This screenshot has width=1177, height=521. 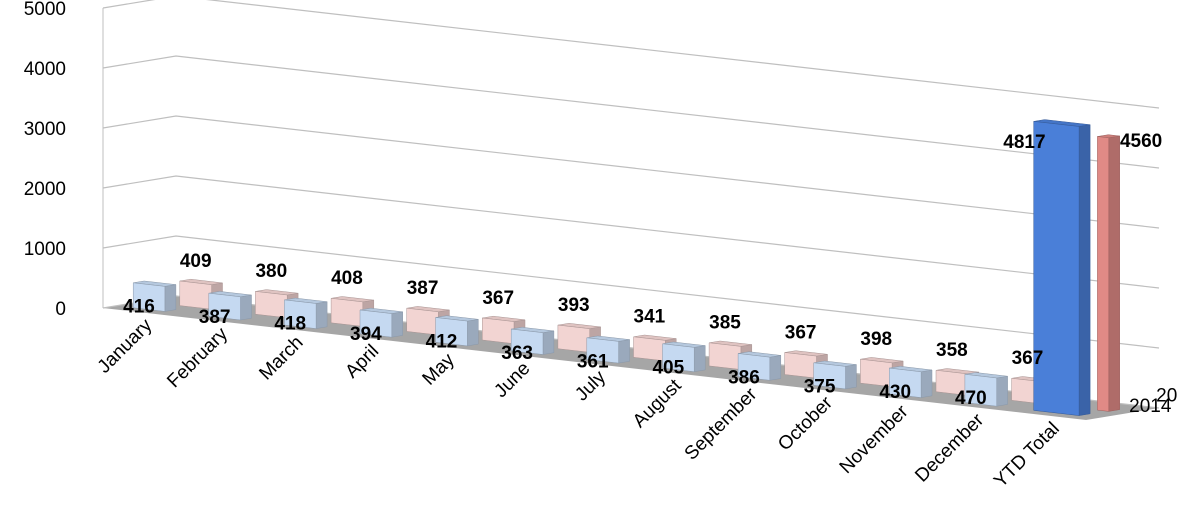 What do you see at coordinates (60, 309) in the screenshot?
I see `y-tick-label: 0` at bounding box center [60, 309].